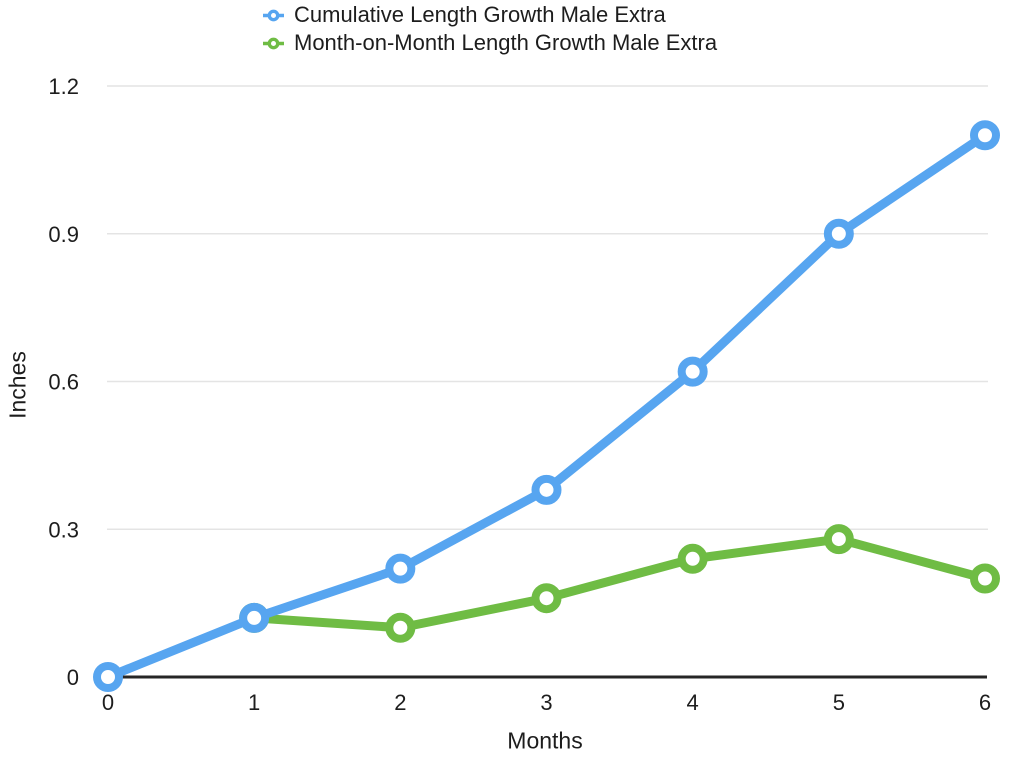 This screenshot has width=1024, height=765. I want to click on x-tick-label: 5, so click(839, 702).